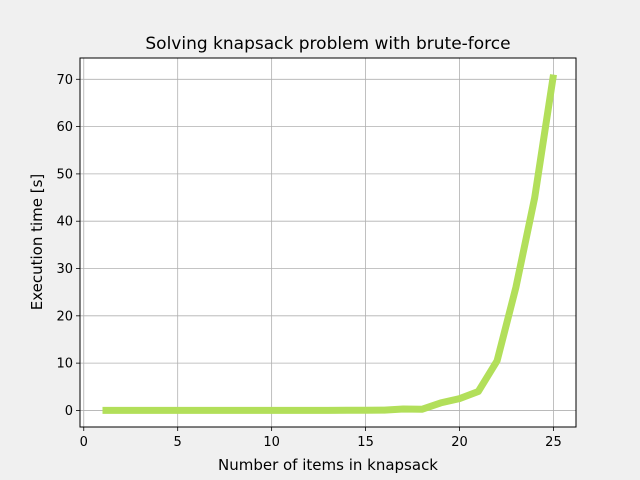 The image size is (640, 480). What do you see at coordinates (459, 442) in the screenshot?
I see `x-tick-label: 20` at bounding box center [459, 442].